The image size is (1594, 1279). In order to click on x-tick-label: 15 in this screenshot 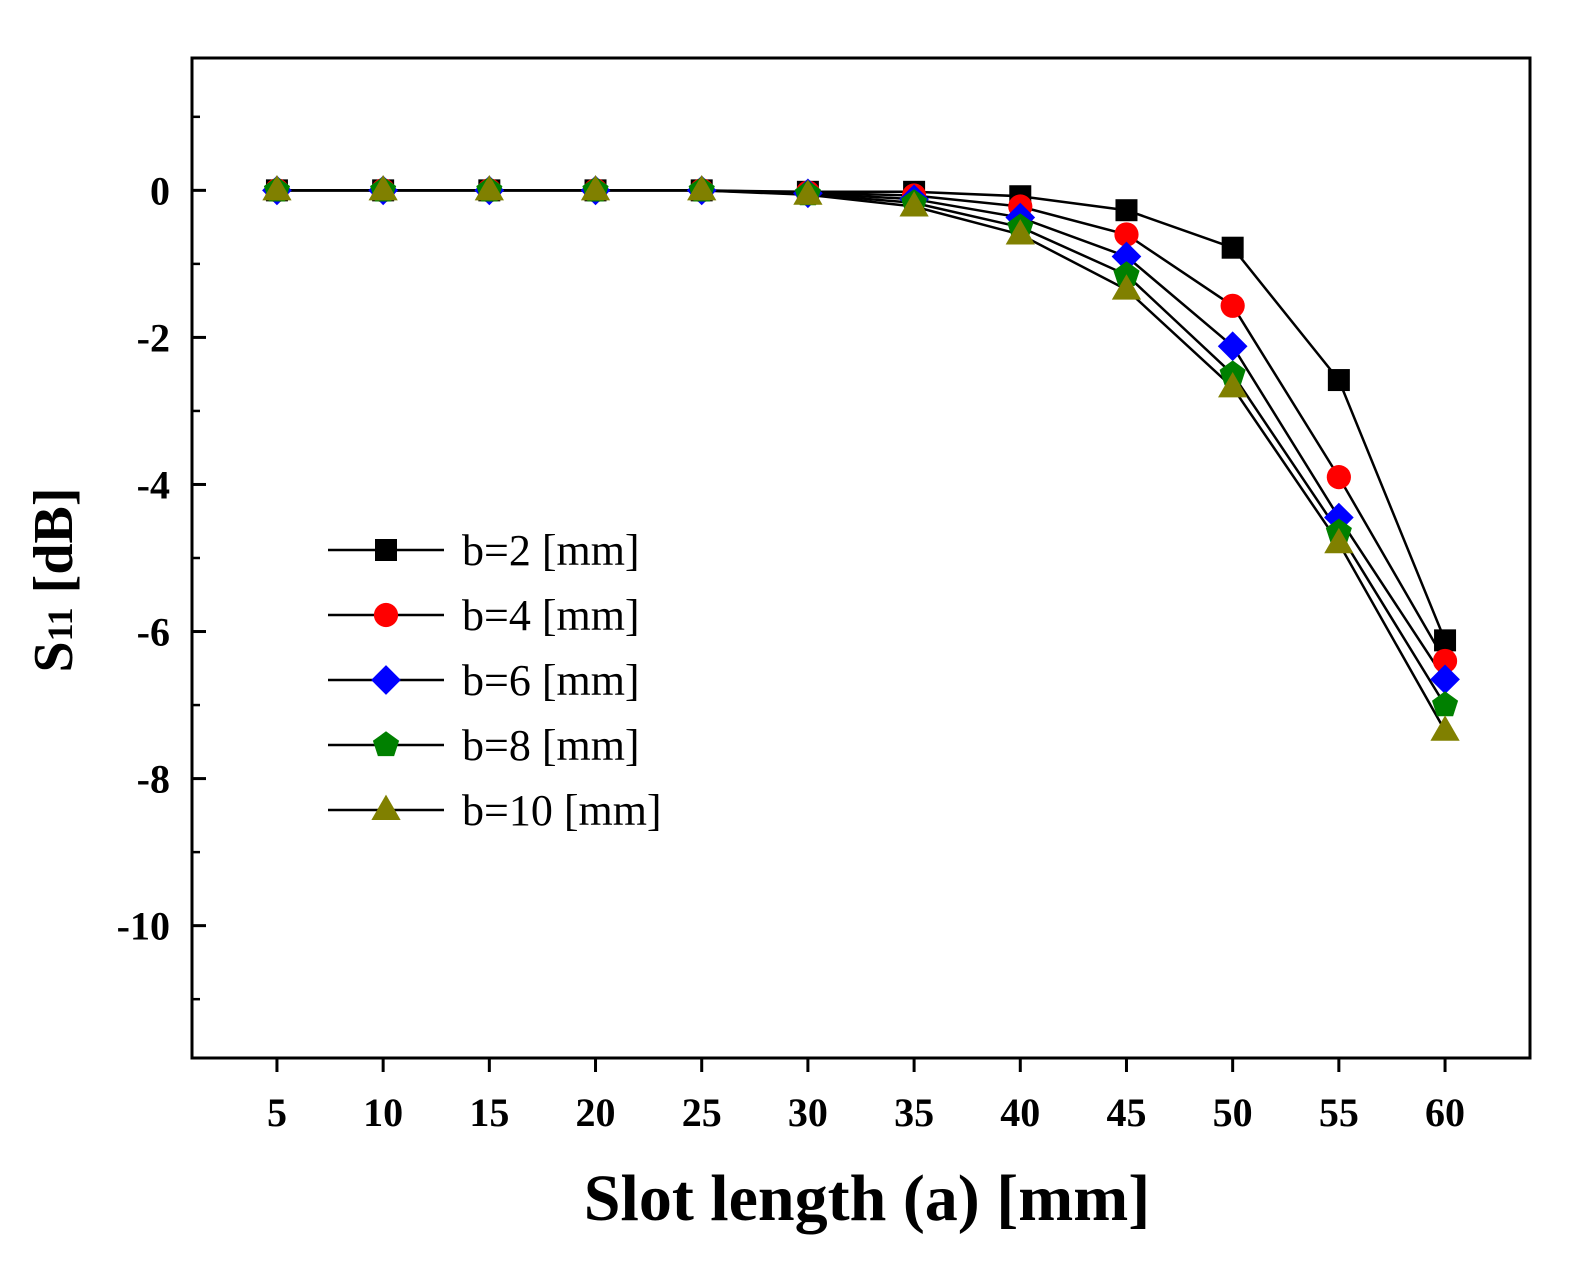, I will do `click(489, 1112)`.